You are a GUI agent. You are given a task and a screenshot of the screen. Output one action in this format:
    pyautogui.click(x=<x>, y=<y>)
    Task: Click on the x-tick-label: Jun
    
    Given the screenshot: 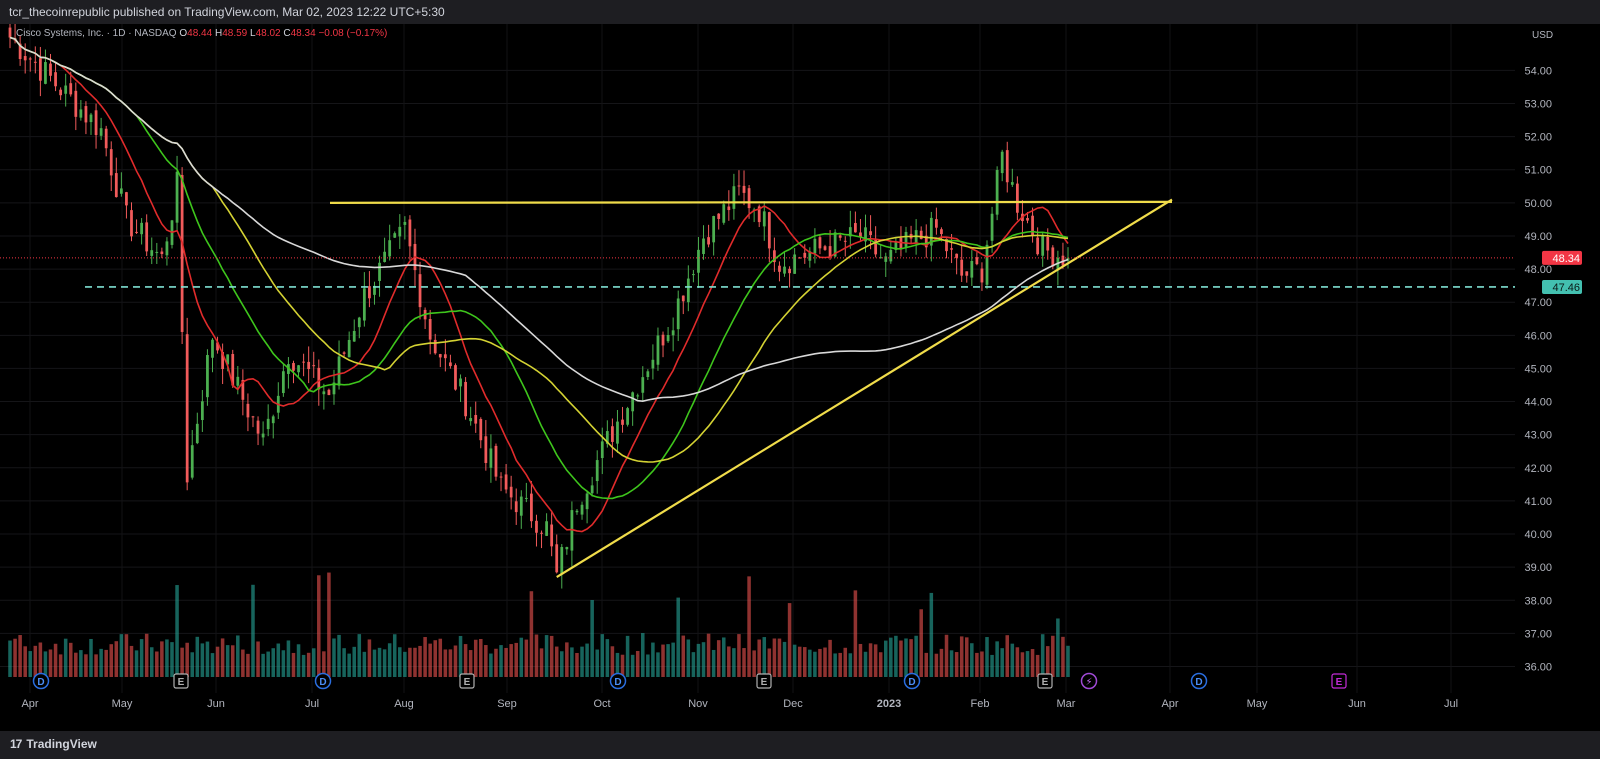 What is the action you would take?
    pyautogui.click(x=216, y=704)
    